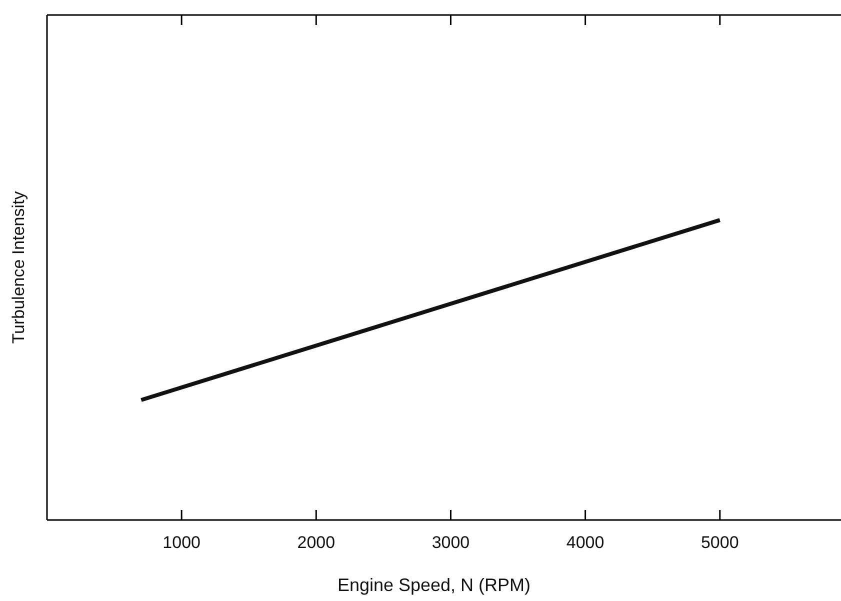 This screenshot has width=841, height=601. What do you see at coordinates (181, 542) in the screenshot?
I see `x-tick-label: 1000` at bounding box center [181, 542].